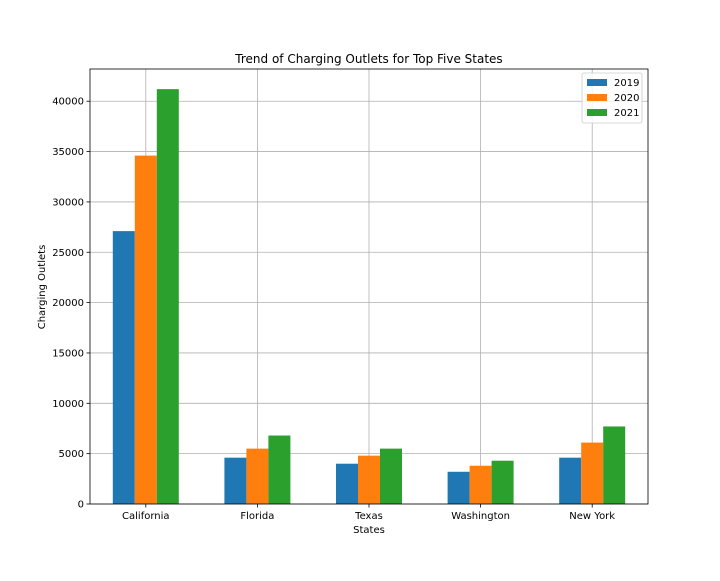 The width and height of the screenshot is (720, 581). I want to click on y-tick-label: 0, so click(81, 505).